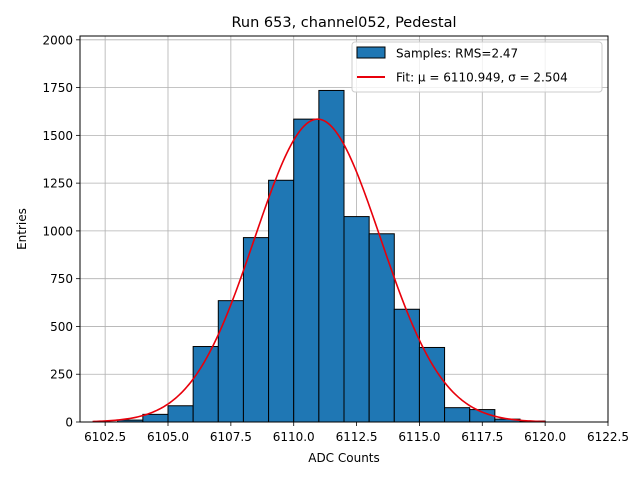 The height and width of the screenshot is (484, 640). I want to click on legend-frame, so click(477, 67).